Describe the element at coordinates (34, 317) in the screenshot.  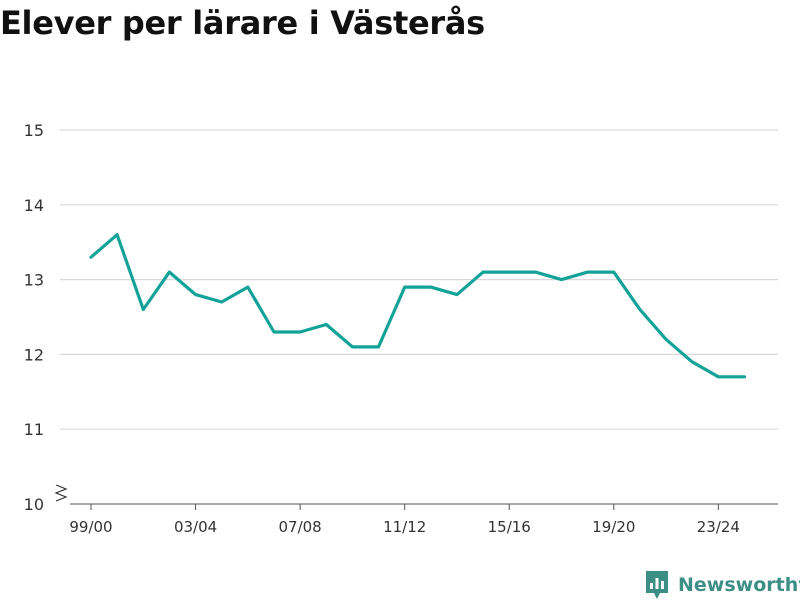
I see `y-axis: 10 11 12 13 14 15` at that location.